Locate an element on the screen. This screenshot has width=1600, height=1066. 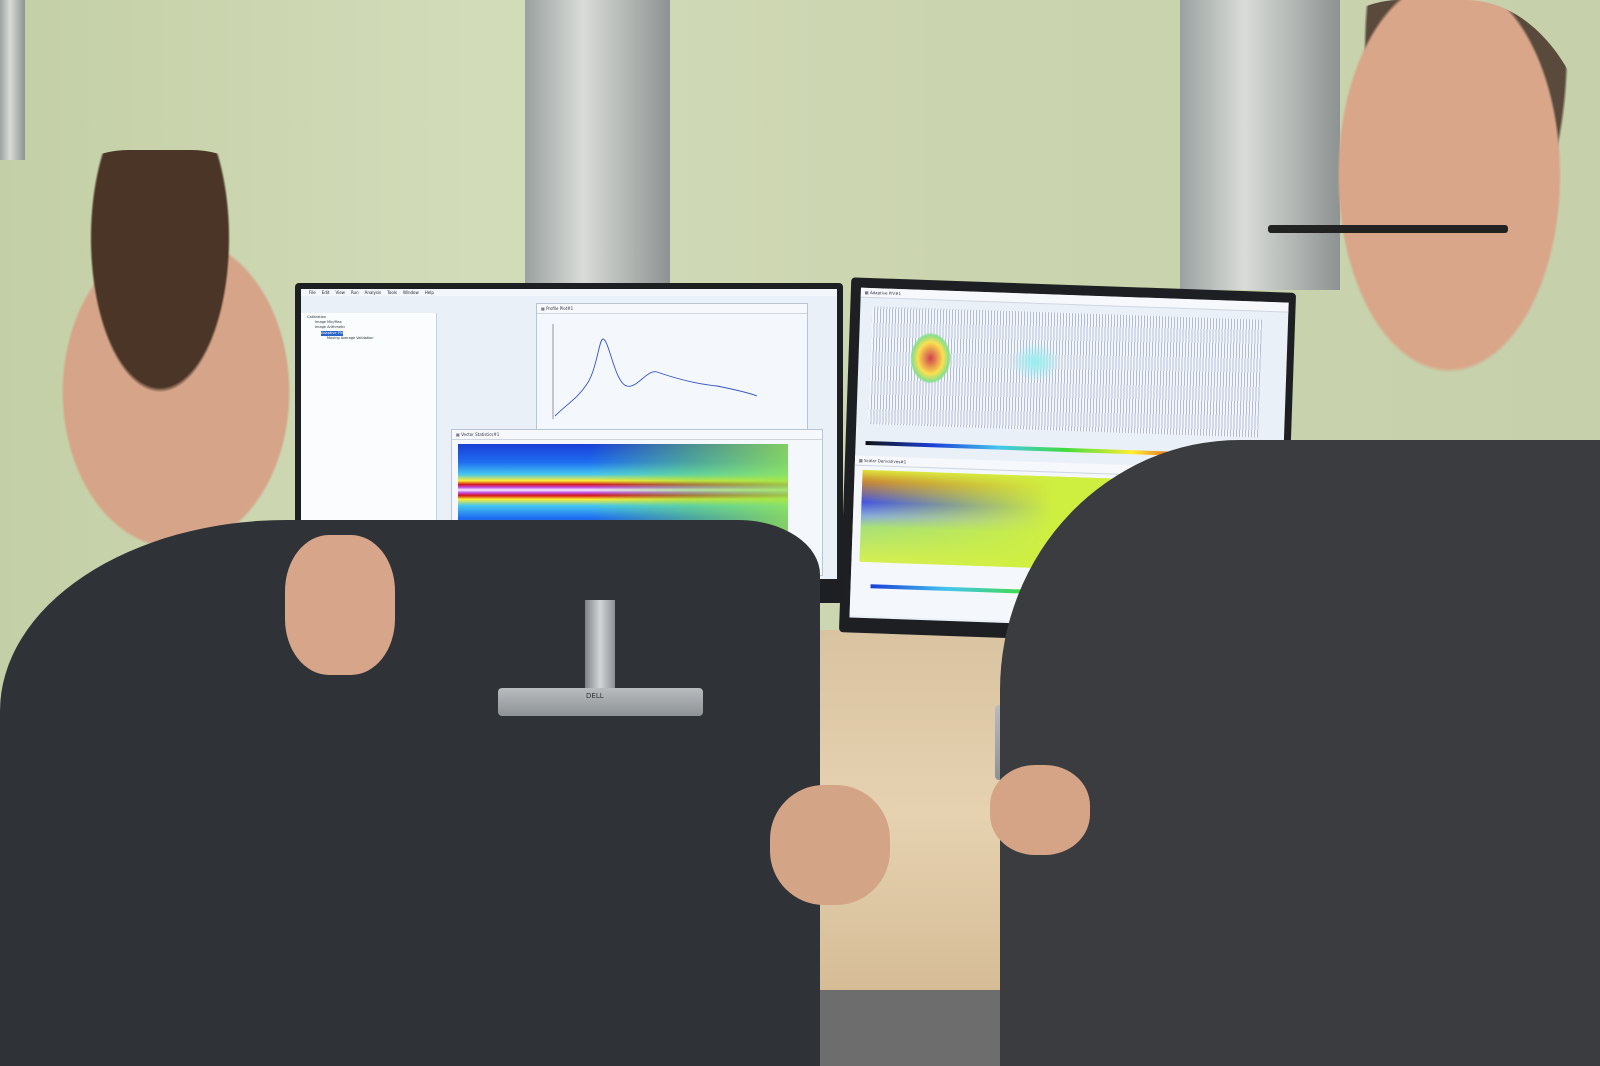
tree-item-selected: Adaptive PIV is located at coordinates (332, 333).